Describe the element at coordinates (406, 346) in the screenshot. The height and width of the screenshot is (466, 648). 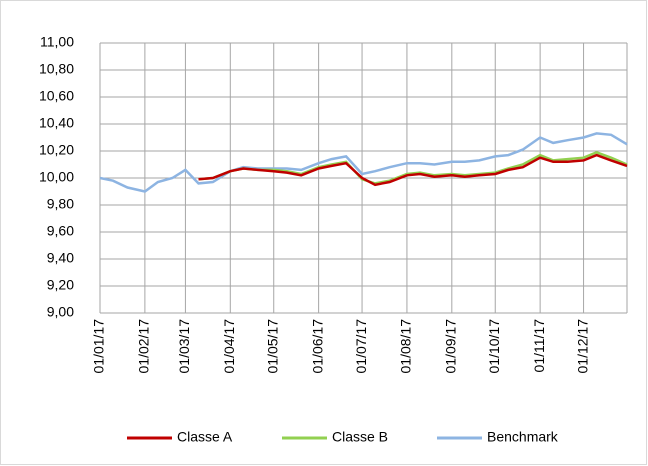
I see `x-tick-label: 01/08/17` at that location.